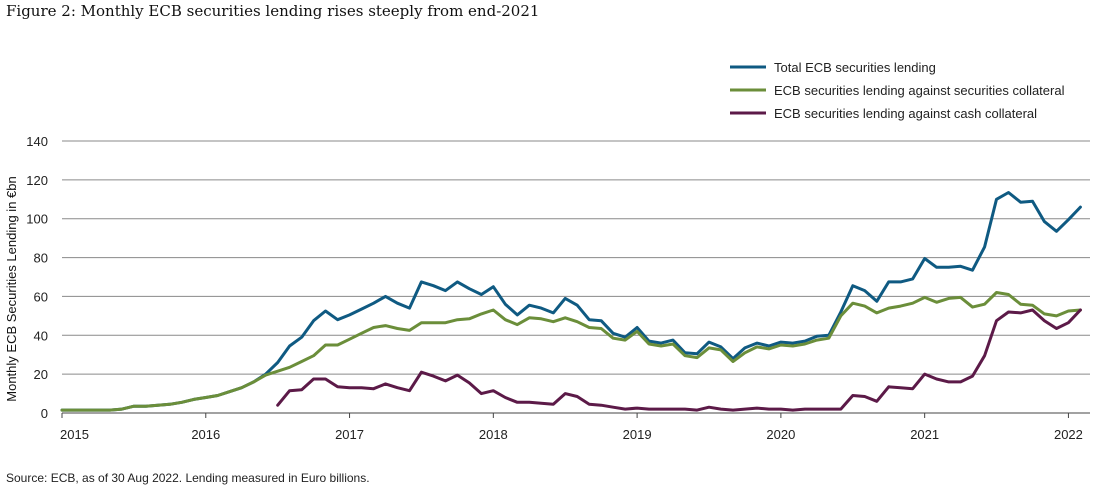 This screenshot has height=498, width=1100. Describe the element at coordinates (41, 374) in the screenshot. I see `y-tick-label: 20` at that location.